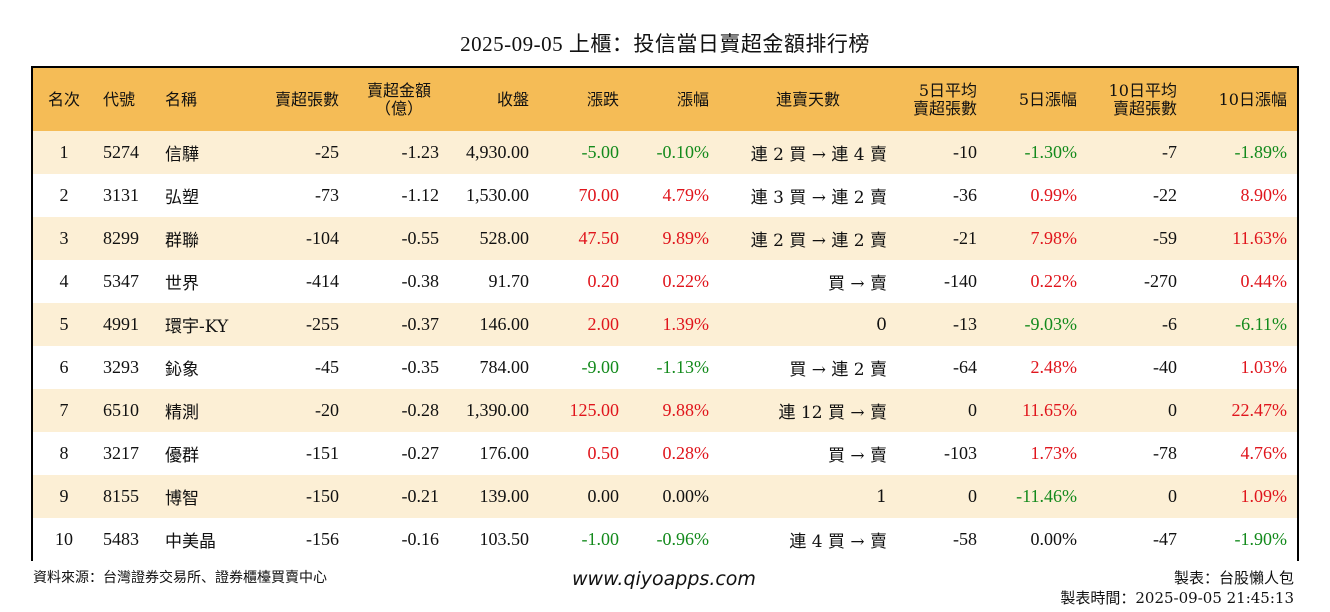  What do you see at coordinates (1261, 324) in the screenshot?
I see `cell-pct10: -6.11%` at bounding box center [1261, 324].